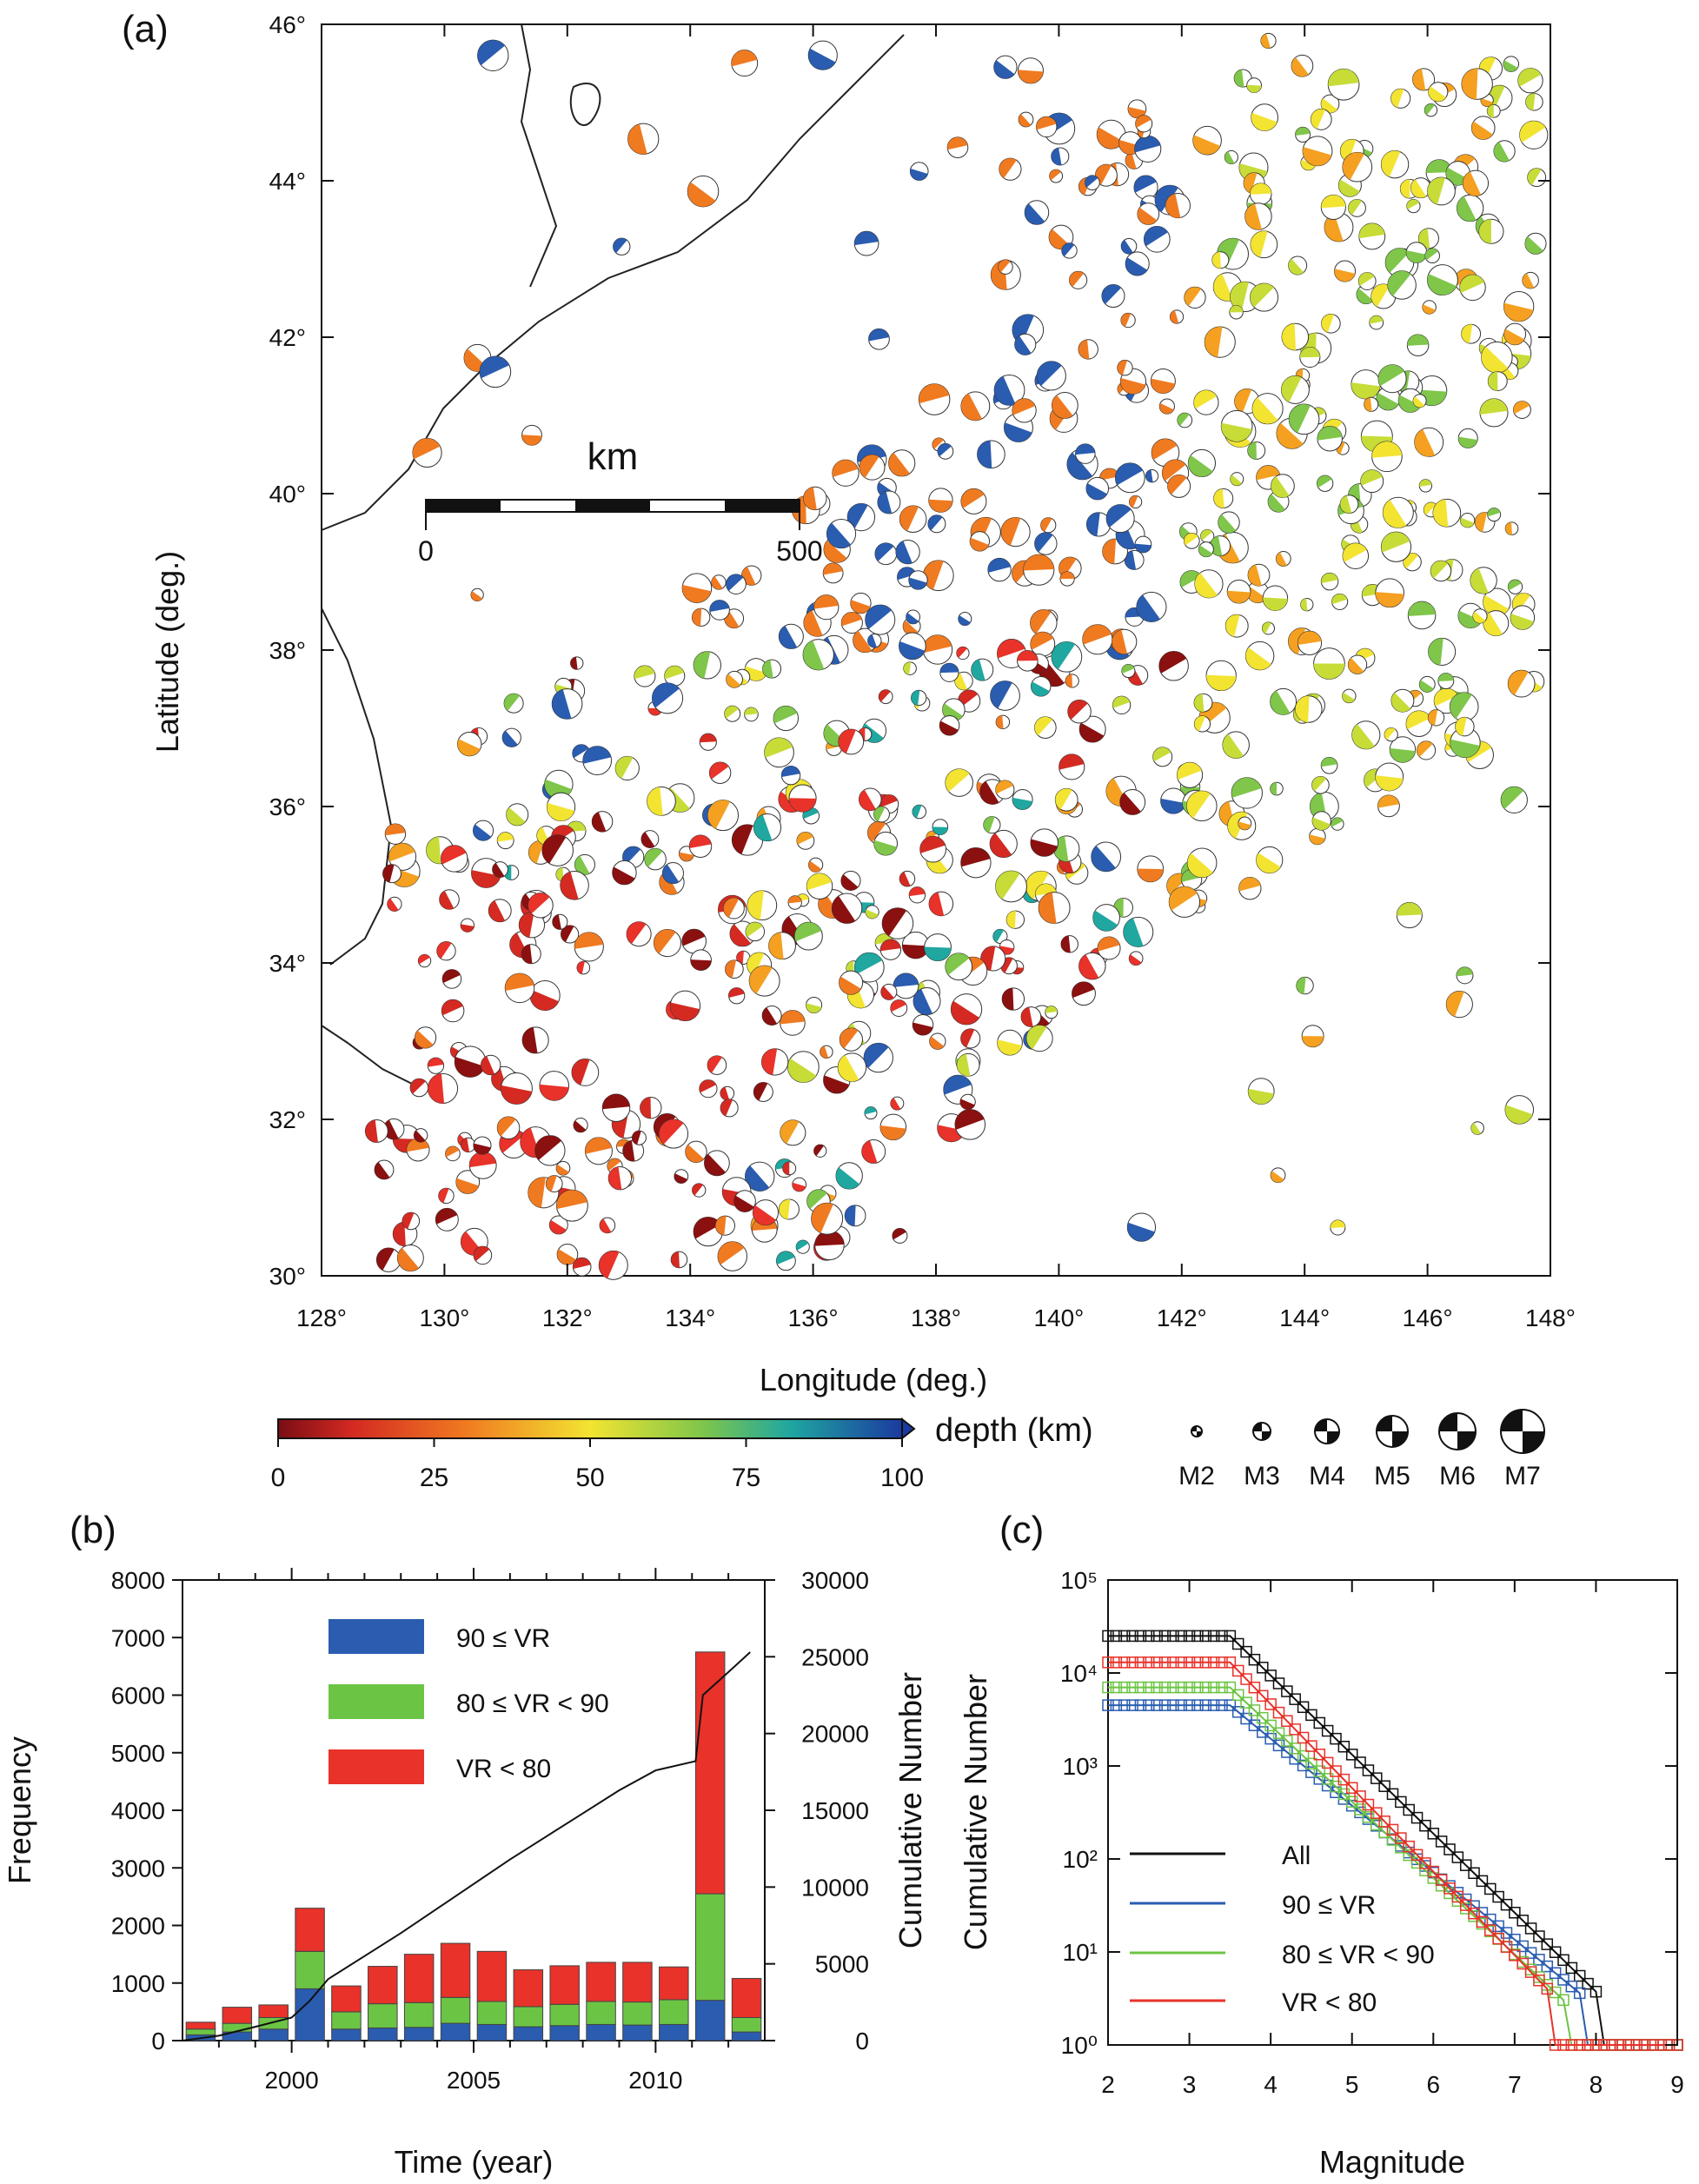  I want to click on legend-label-vr80: 80 ≤ VR < 90, so click(532, 1703).